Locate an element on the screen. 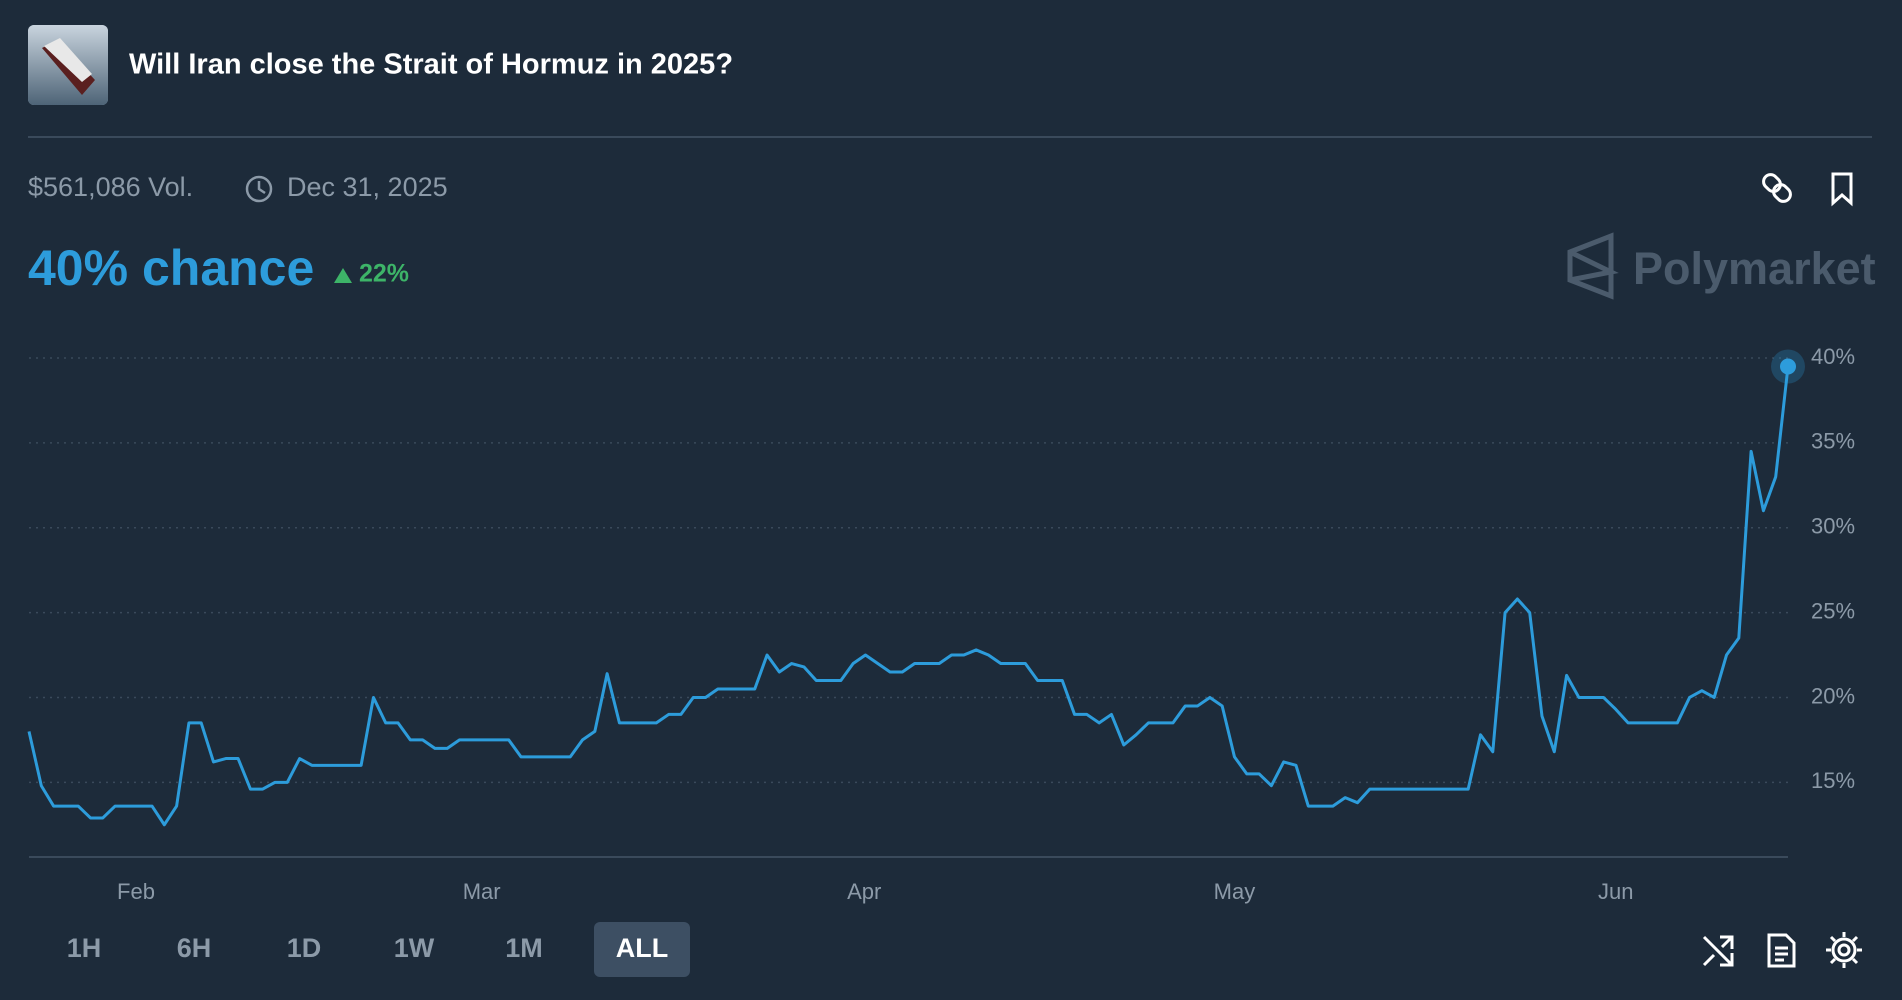 The height and width of the screenshot is (1000, 1902). range-active-bg is located at coordinates (642, 949).